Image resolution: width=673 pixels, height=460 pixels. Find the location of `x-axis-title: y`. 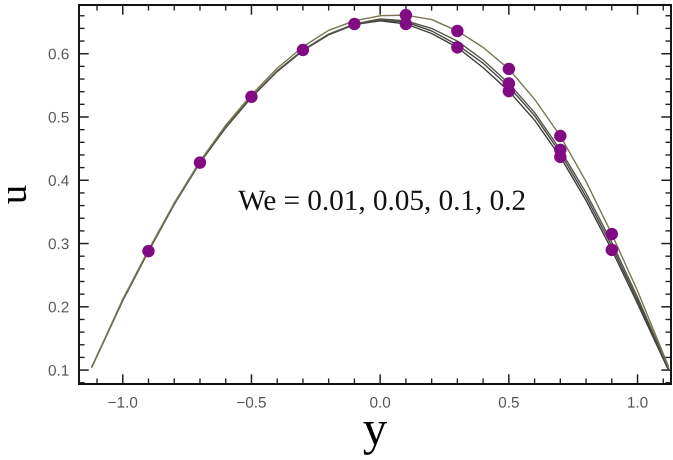

x-axis-title: y is located at coordinates (375, 438).